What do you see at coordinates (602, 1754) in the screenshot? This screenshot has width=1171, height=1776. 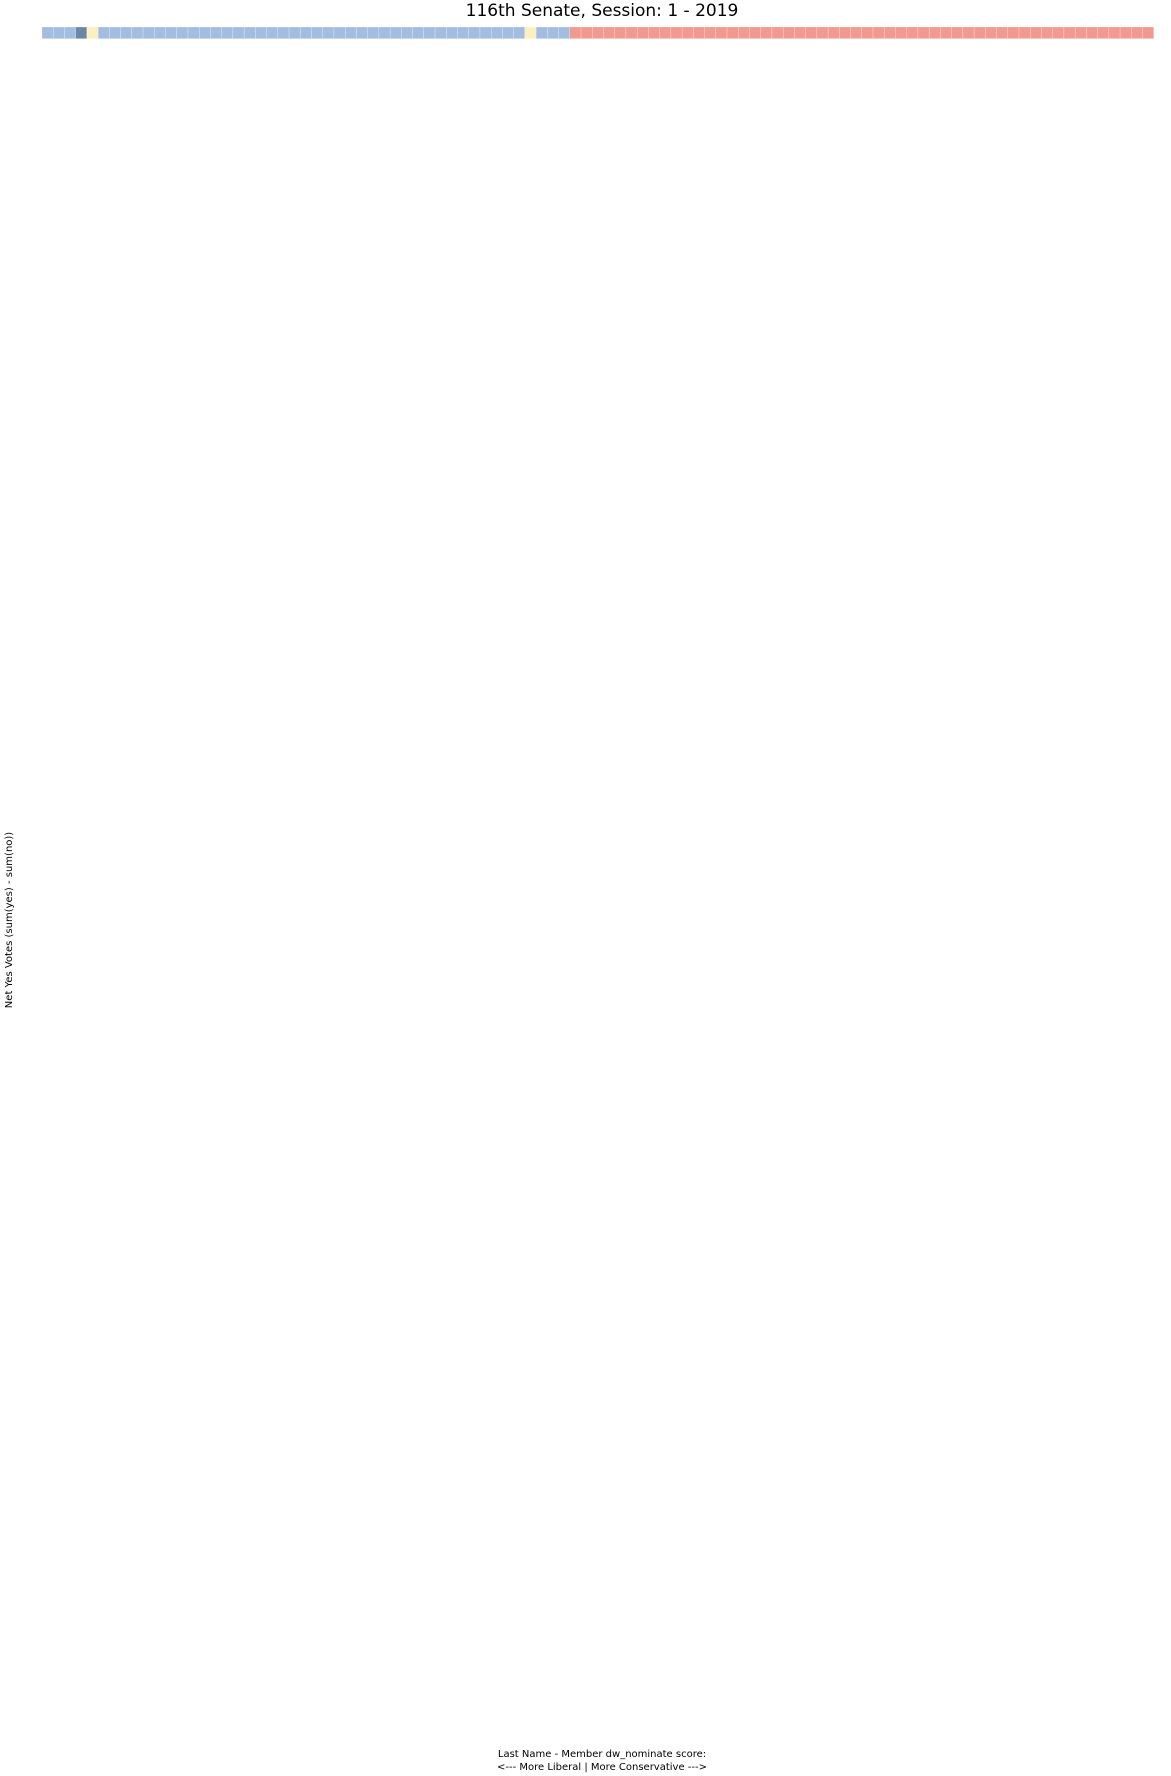 I see `x-axis-title: Last Name - Member dw_nominate score:` at bounding box center [602, 1754].